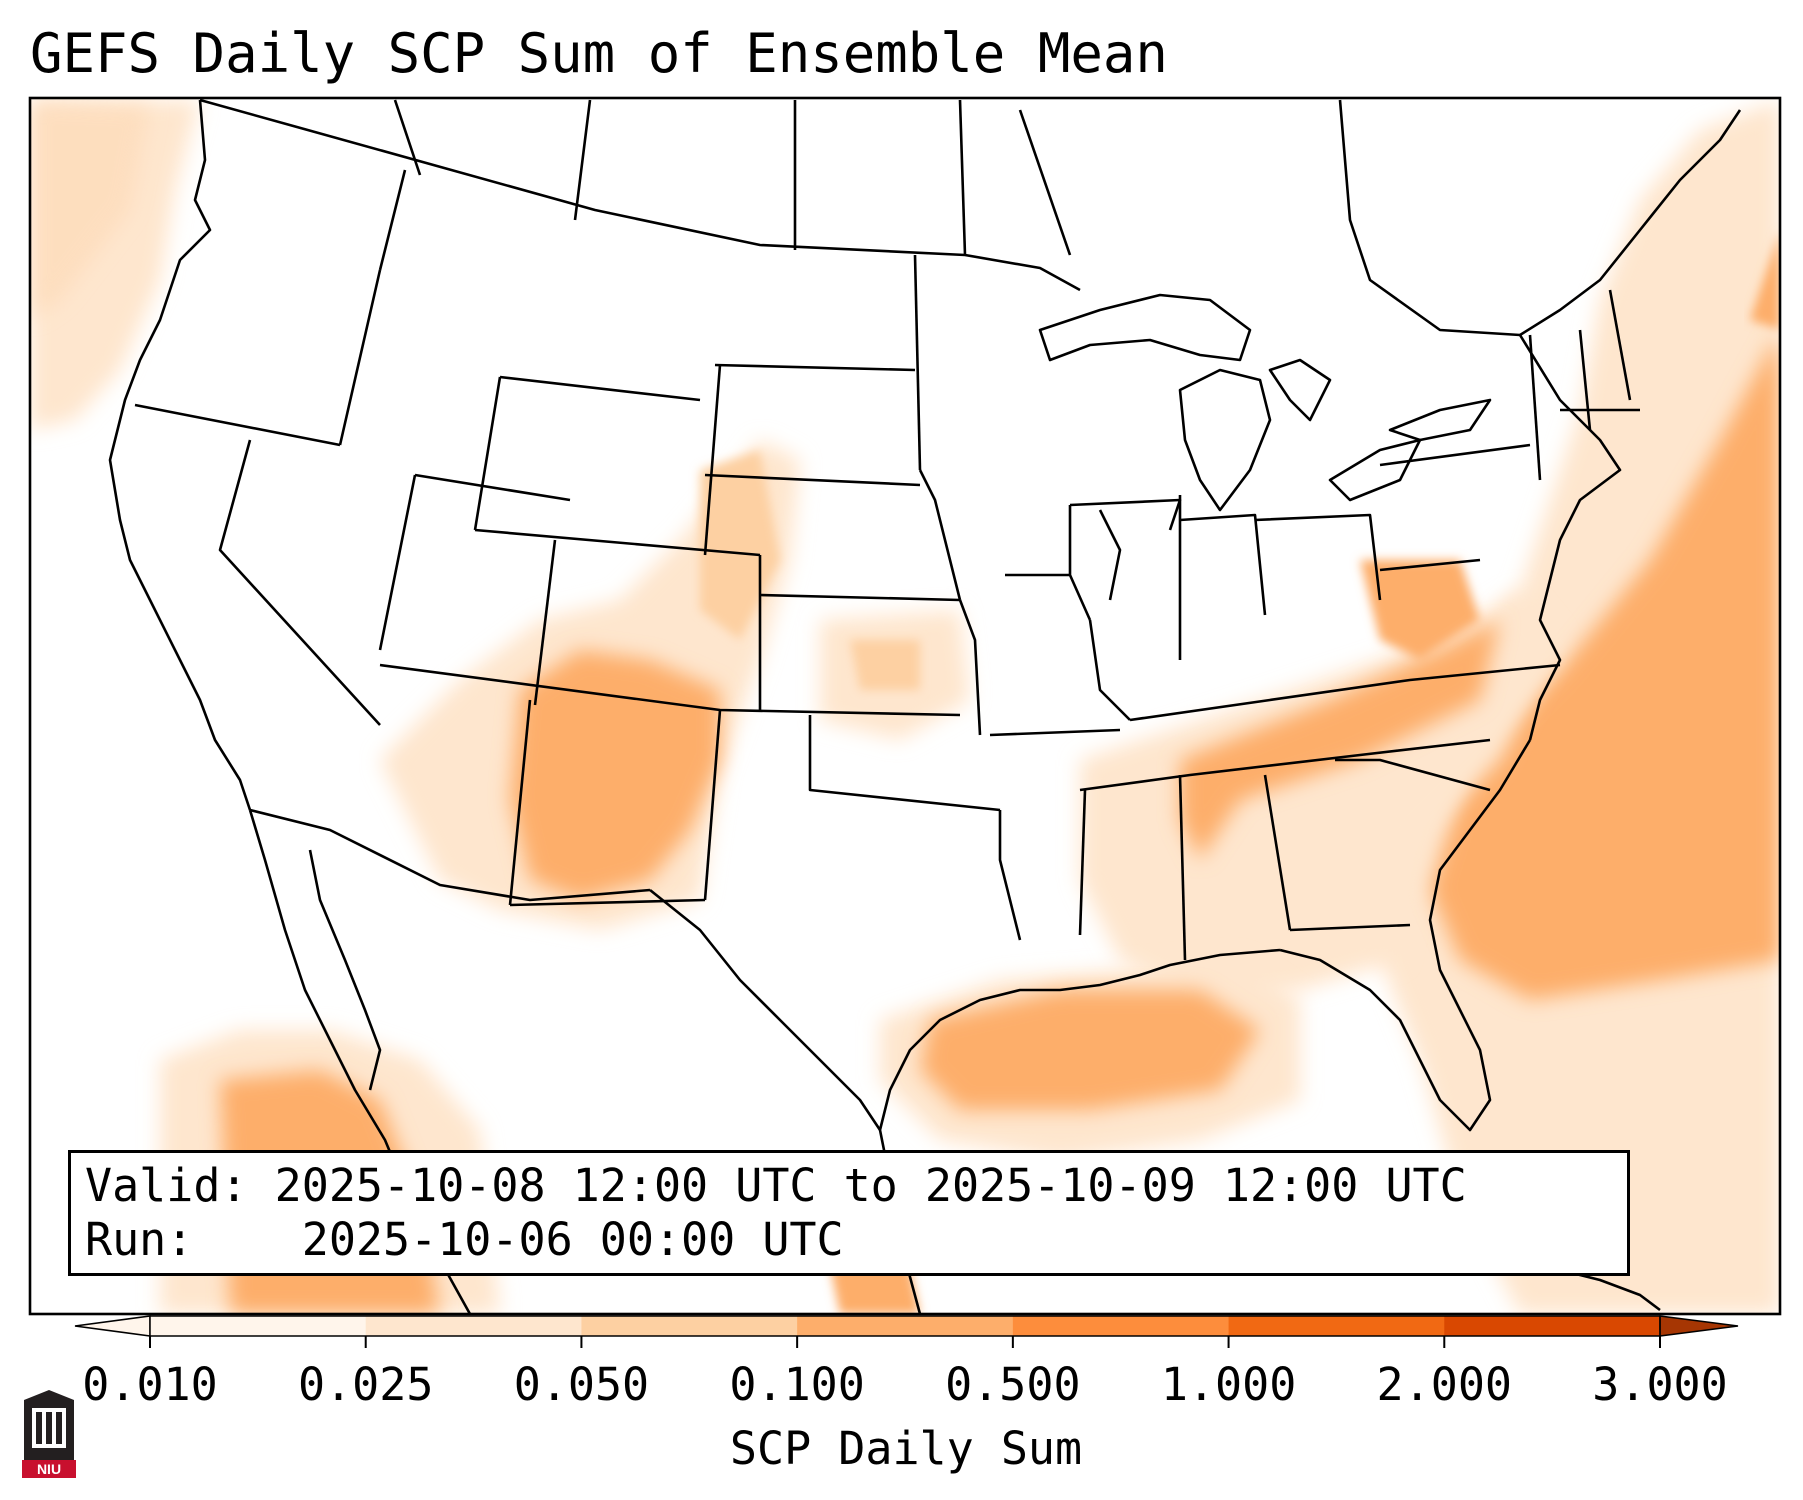 The height and width of the screenshot is (1500, 1803). What do you see at coordinates (797, 1384) in the screenshot?
I see `colorbar-tick-label: 0.100` at bounding box center [797, 1384].